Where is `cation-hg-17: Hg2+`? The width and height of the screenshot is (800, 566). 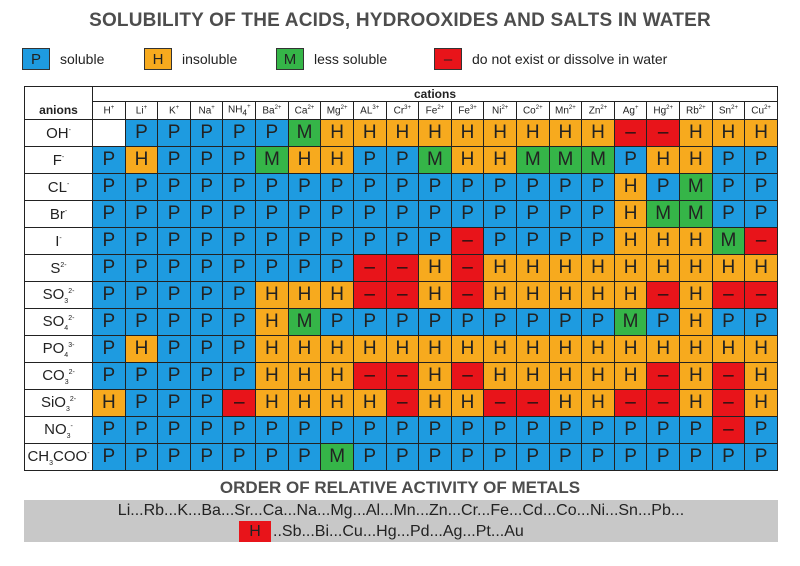
cation-hg-17: Hg2+ is located at coordinates (663, 110).